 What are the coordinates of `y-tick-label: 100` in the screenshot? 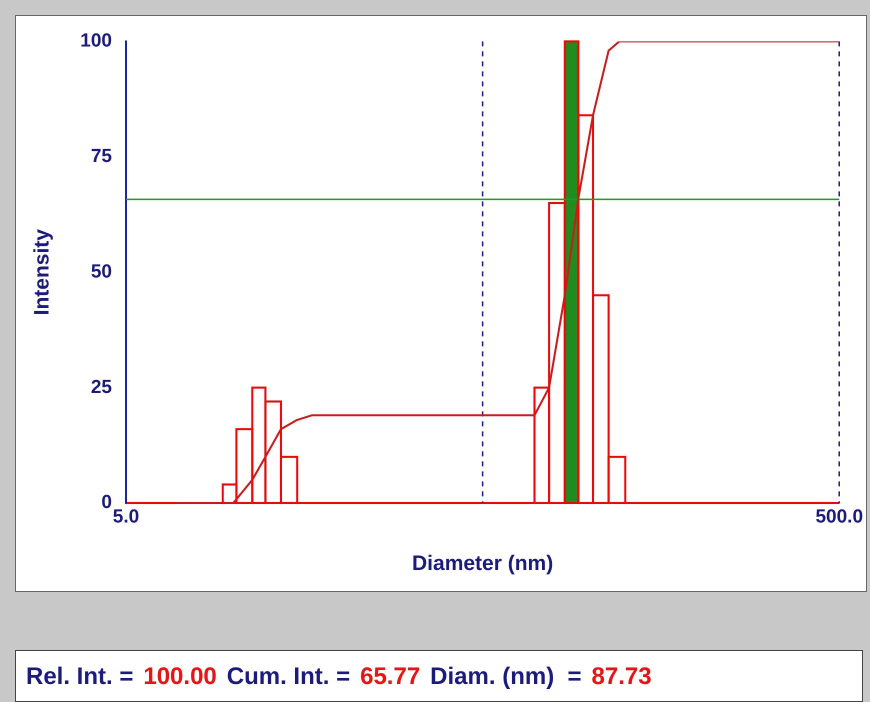 It's located at (96, 41).